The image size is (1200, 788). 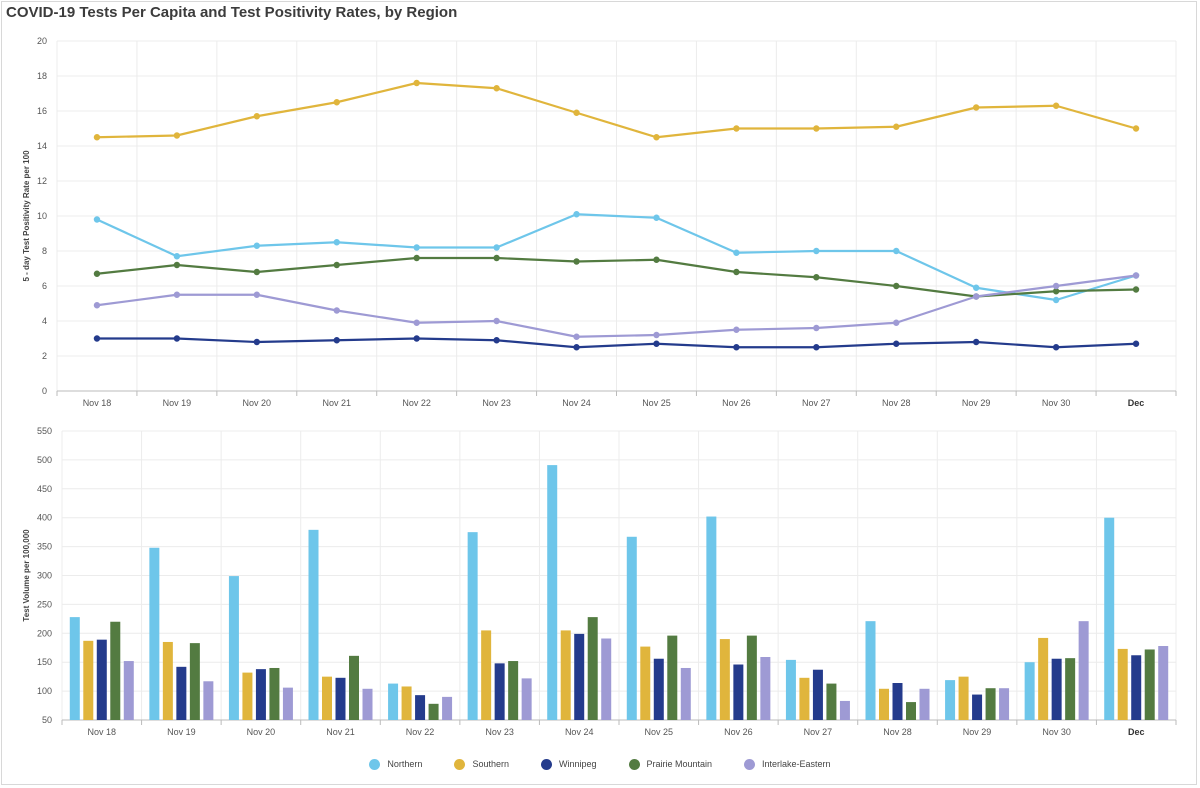 What do you see at coordinates (481, 764) in the screenshot?
I see `legend-item: Southern` at bounding box center [481, 764].